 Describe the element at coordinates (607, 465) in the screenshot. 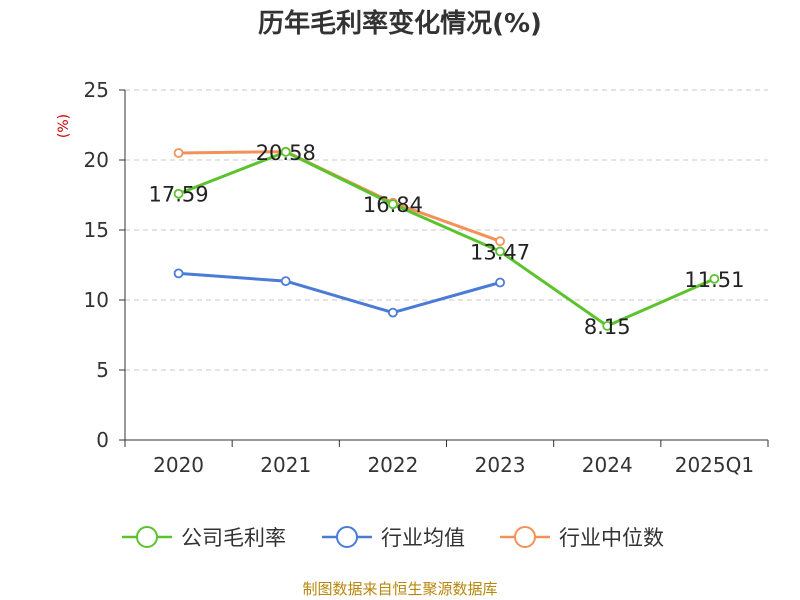

I see `x-tick-label: 2024` at that location.